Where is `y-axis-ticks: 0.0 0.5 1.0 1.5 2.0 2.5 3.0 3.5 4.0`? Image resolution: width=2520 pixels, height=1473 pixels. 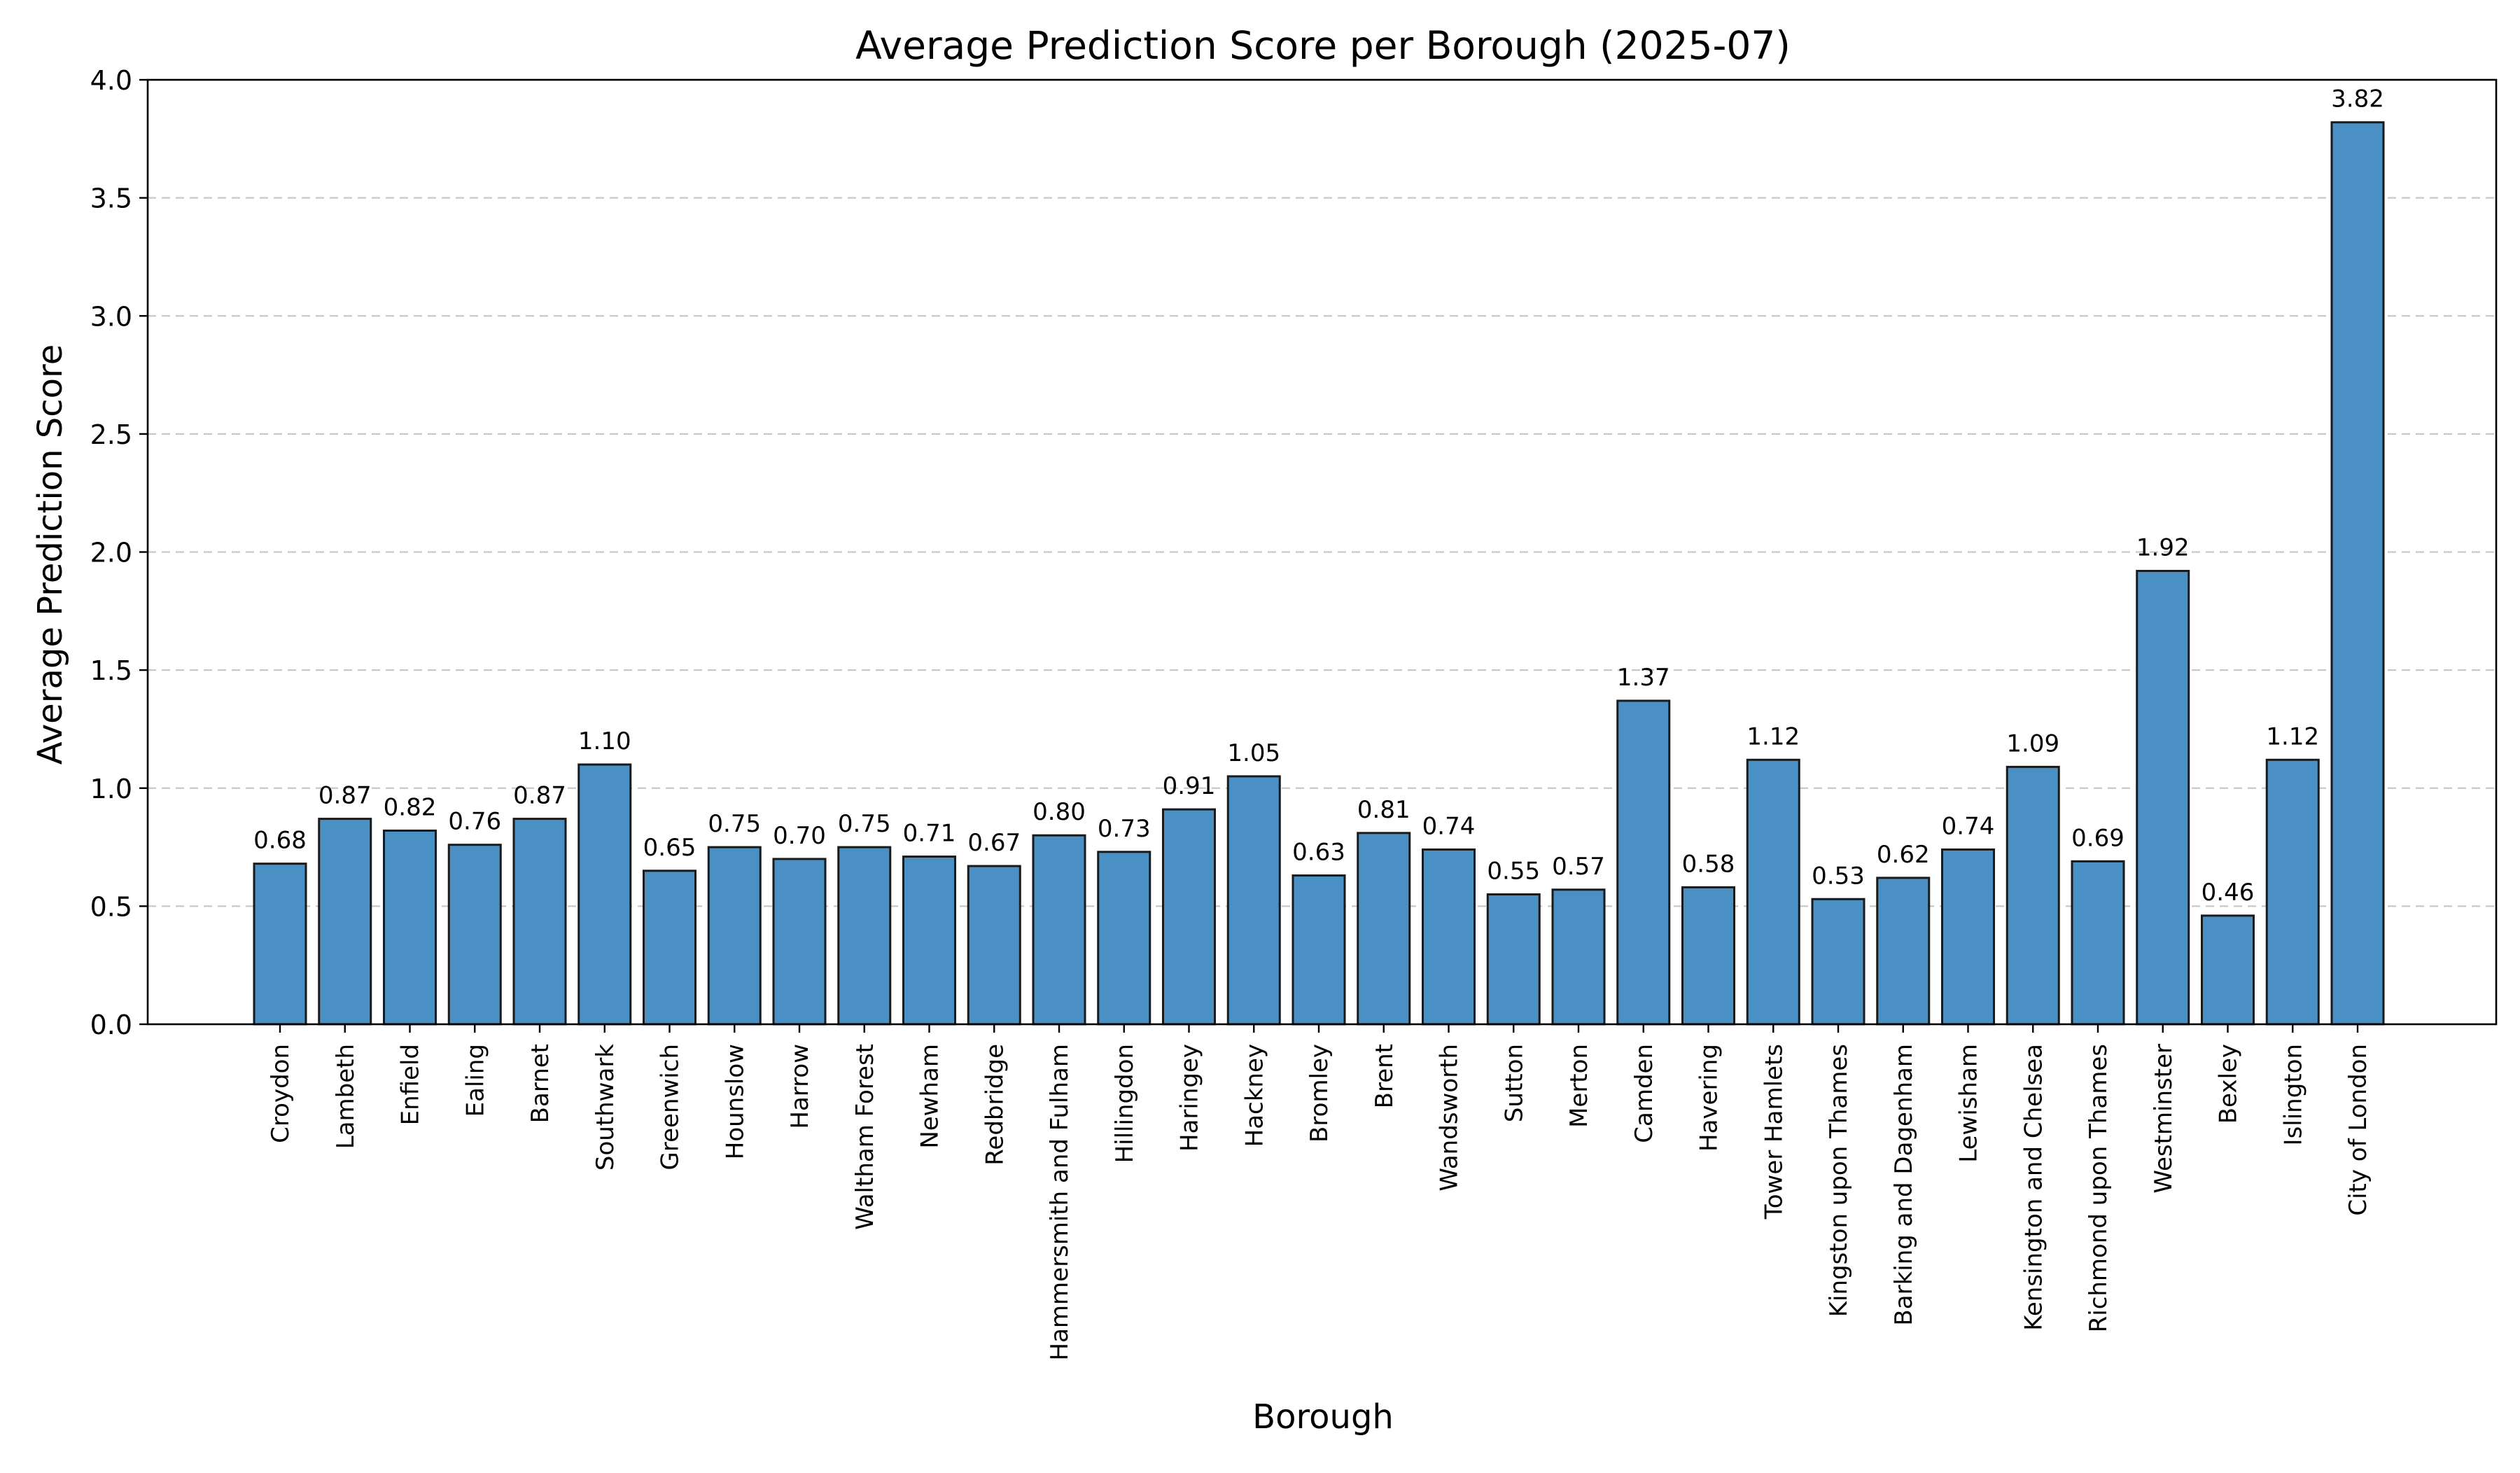
y-axis-ticks: 0.0 0.5 1.0 1.5 2.0 2.5 3.0 3.5 4.0 is located at coordinates (119, 552).